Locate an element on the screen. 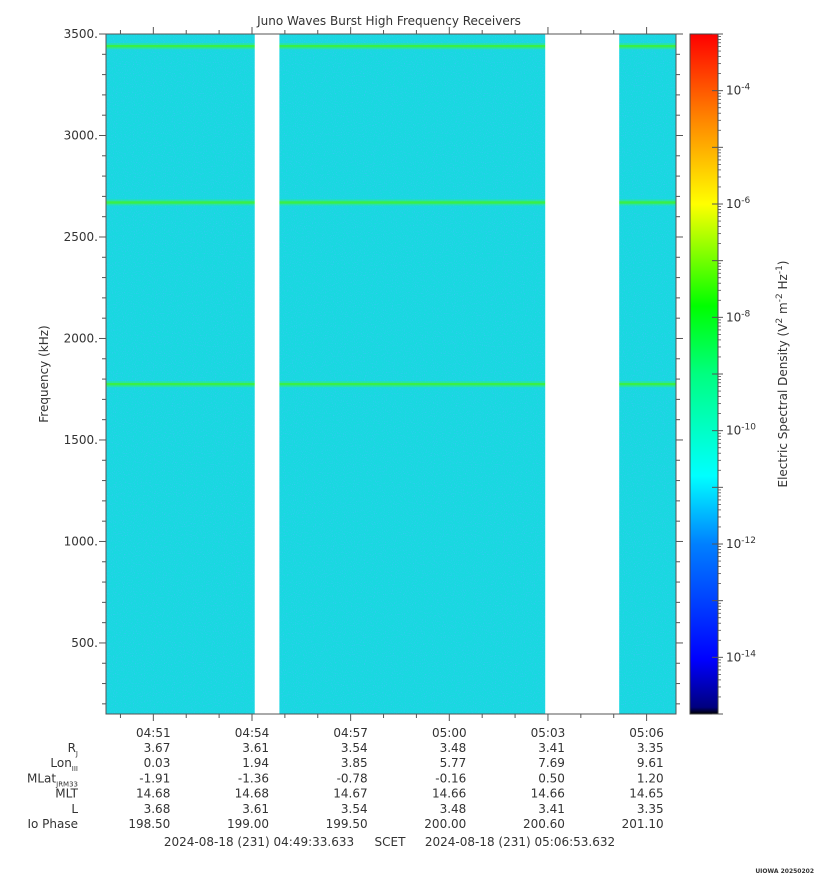 The width and height of the screenshot is (815, 880). colorbar-tick-label: 10-6 is located at coordinates (738, 203).